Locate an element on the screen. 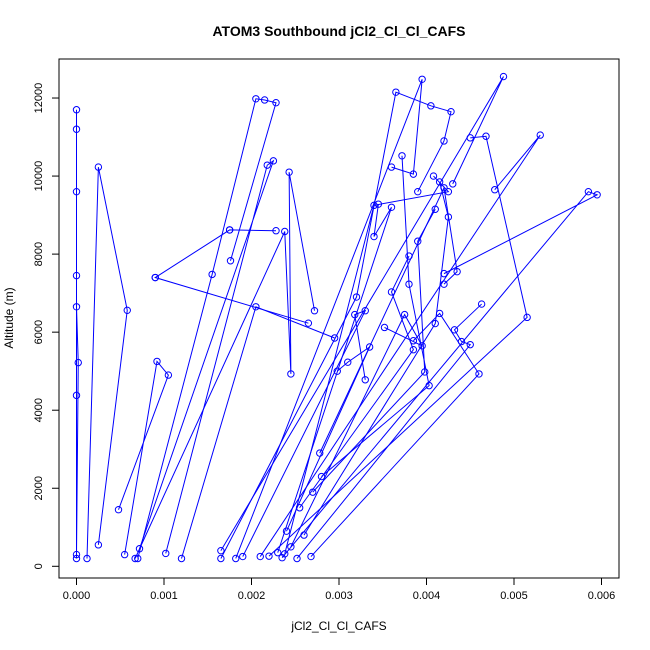  y-tick-label: 12000 is located at coordinates (39, 98).